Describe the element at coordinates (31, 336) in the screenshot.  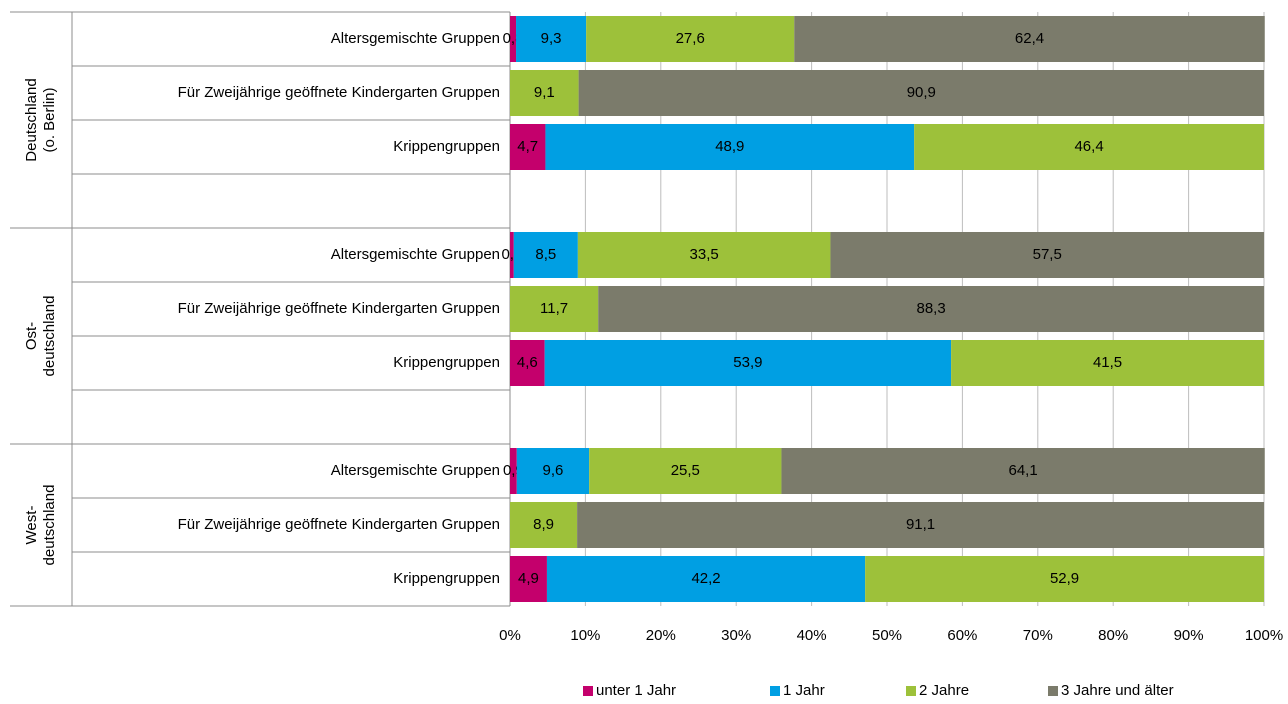
I see `group-label: Ost-` at that location.